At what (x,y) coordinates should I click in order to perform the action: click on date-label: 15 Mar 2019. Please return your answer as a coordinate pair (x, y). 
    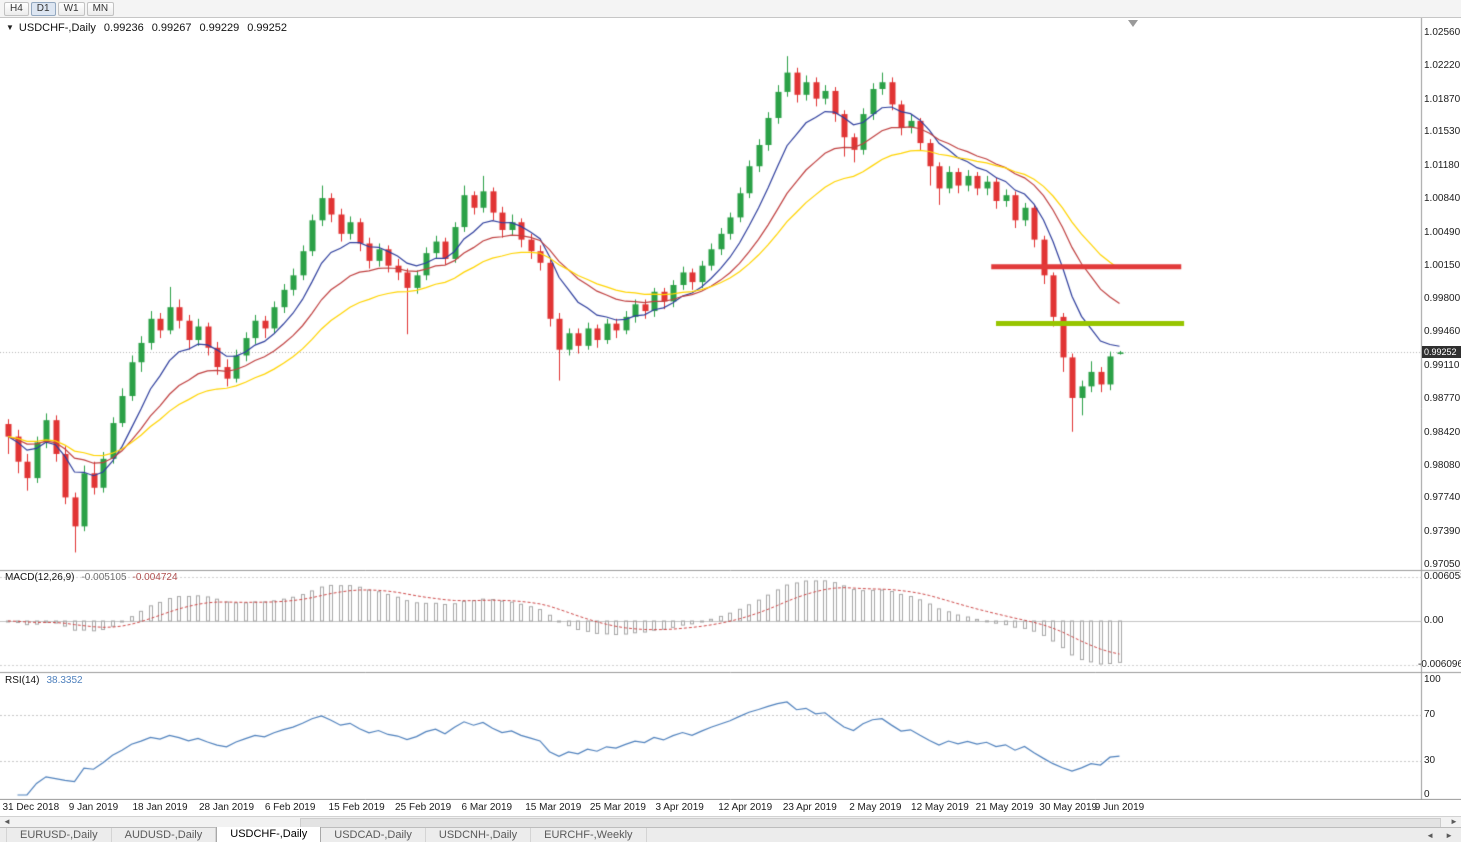
    Looking at the image, I should click on (553, 807).